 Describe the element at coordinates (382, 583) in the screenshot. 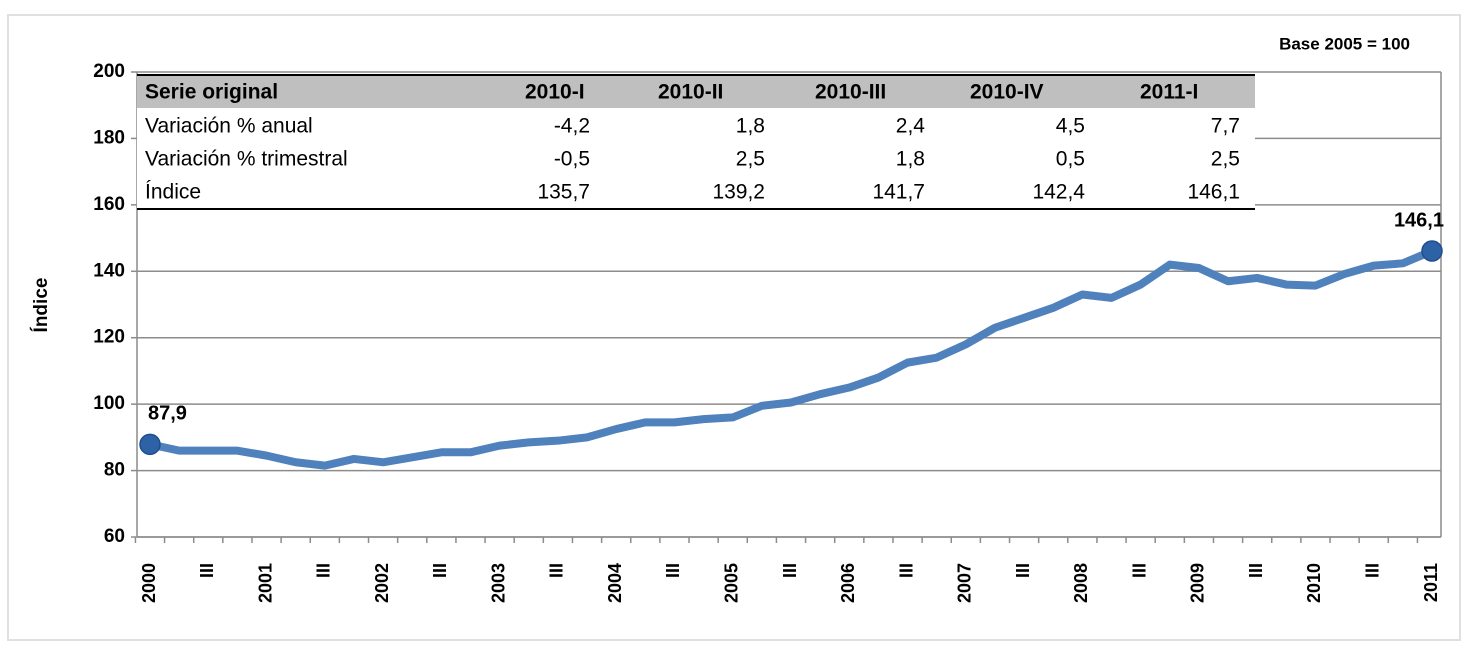

I see `x-tick-label: 2002` at that location.